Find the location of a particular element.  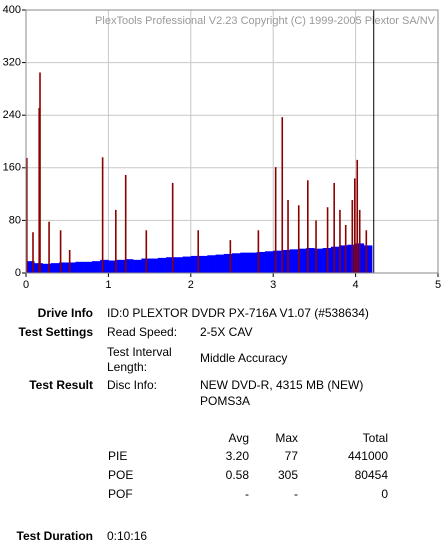

y-tick-label: 320 is located at coordinates (12, 63).